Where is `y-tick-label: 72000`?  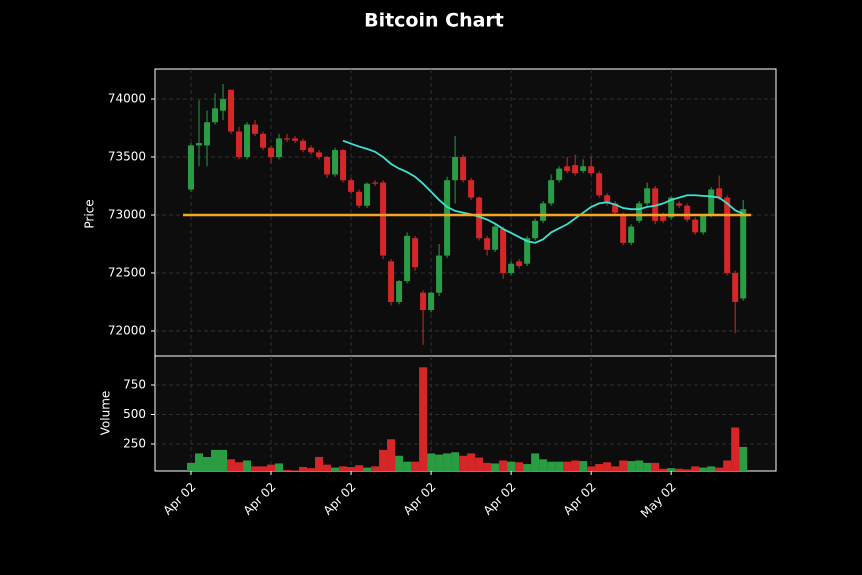 y-tick-label: 72000 is located at coordinates (127, 330).